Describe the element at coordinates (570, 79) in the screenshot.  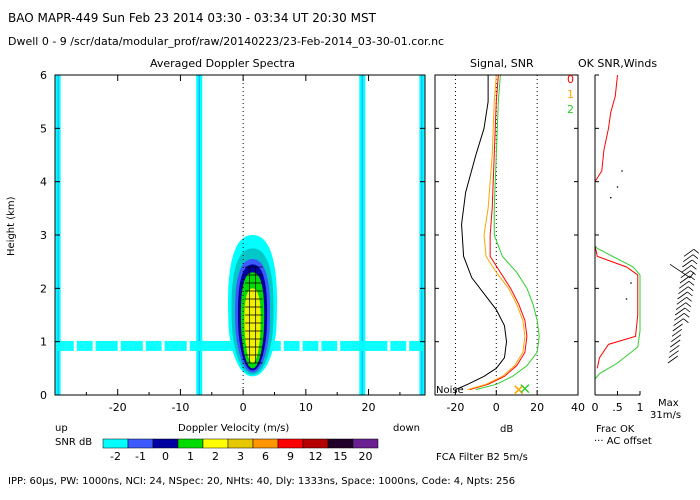
I see `winds-legend-0: 0` at that location.